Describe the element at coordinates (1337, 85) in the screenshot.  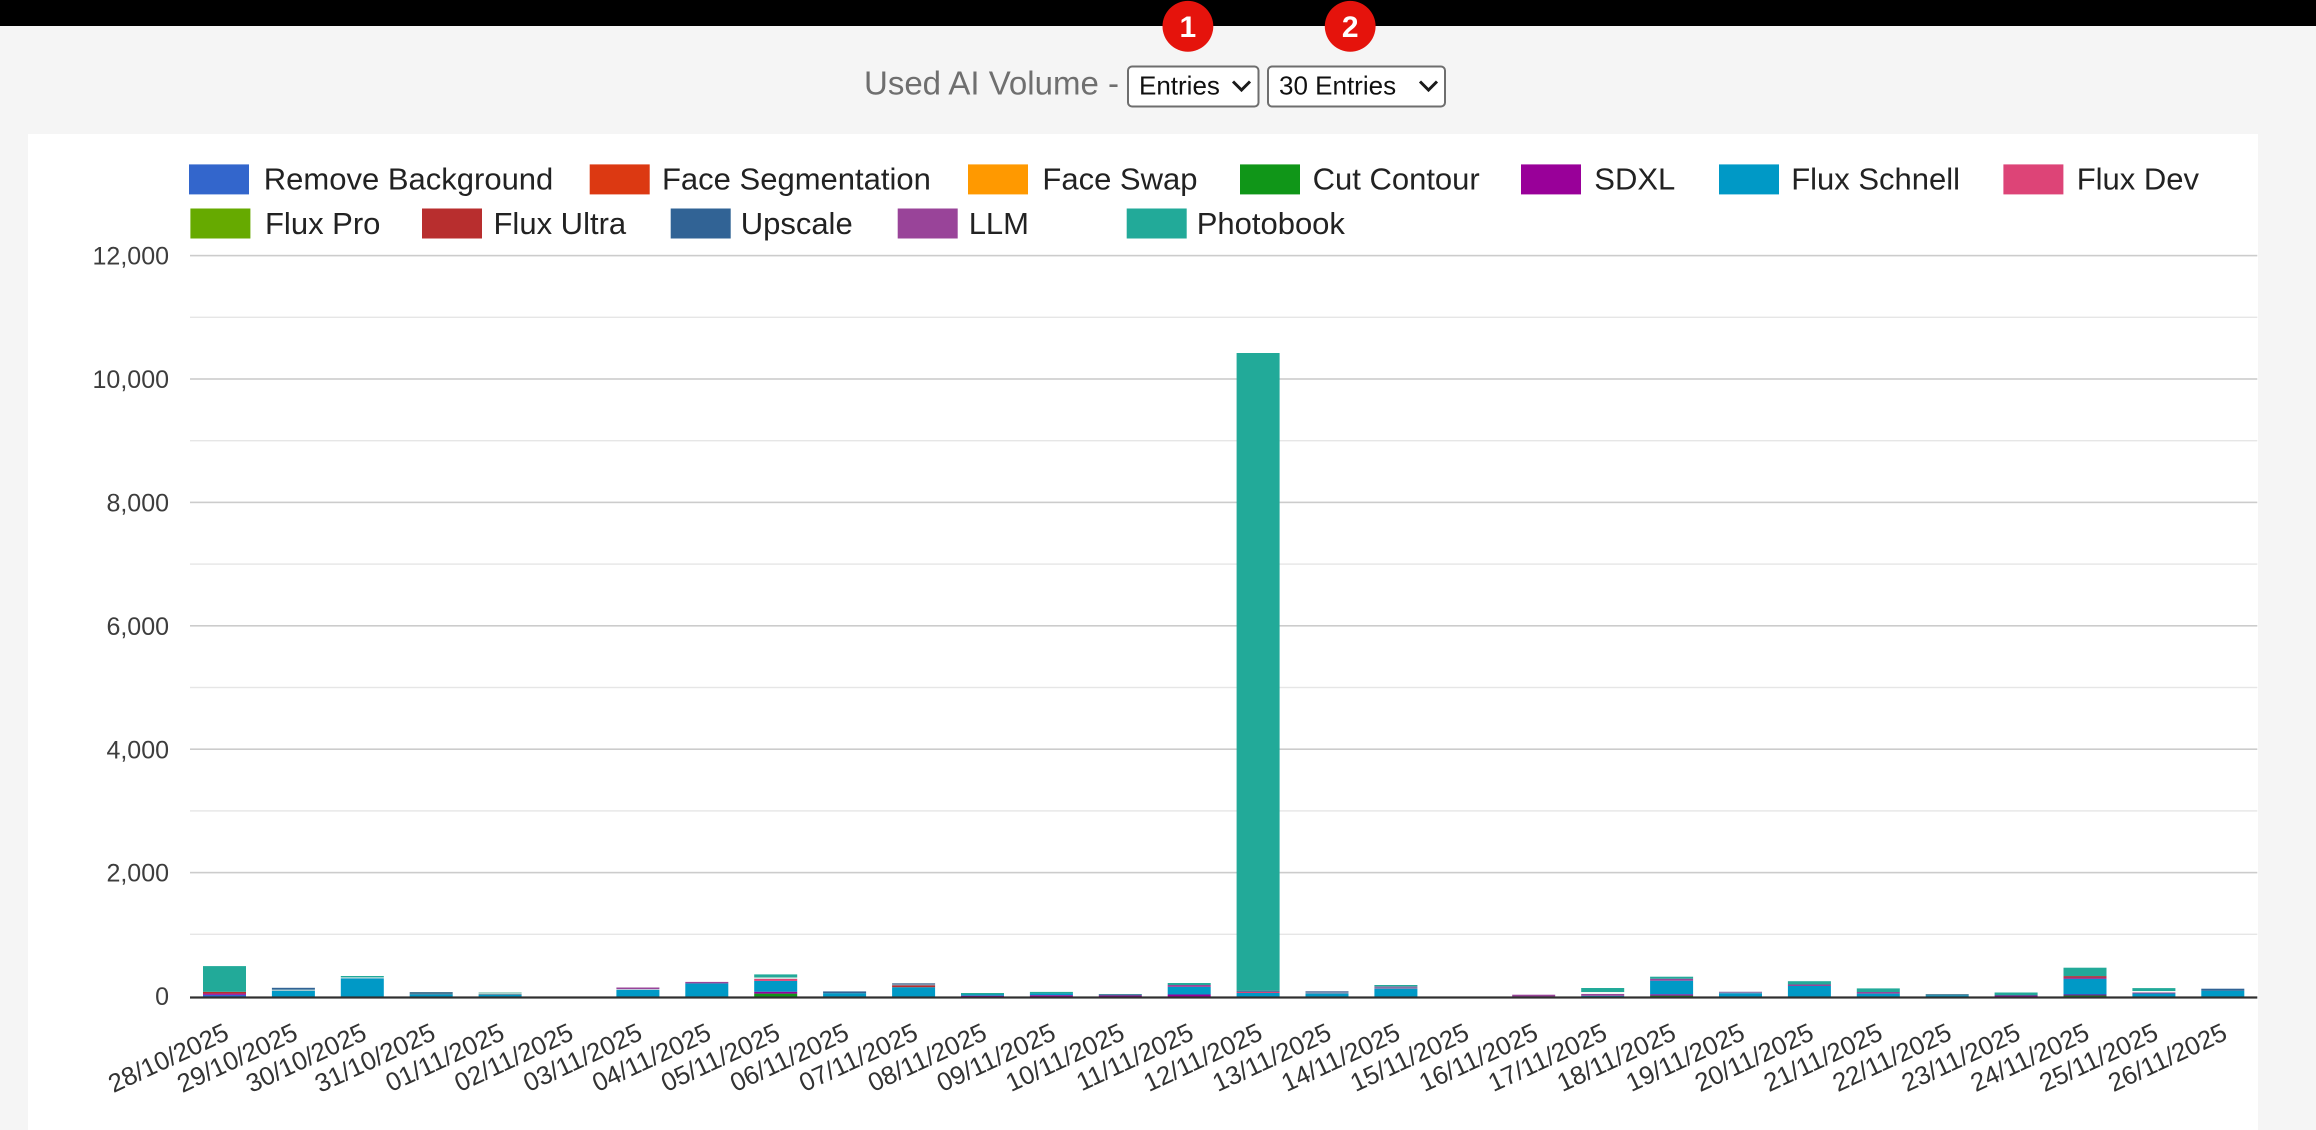
I see `svg-text: 30 Entries` at that location.